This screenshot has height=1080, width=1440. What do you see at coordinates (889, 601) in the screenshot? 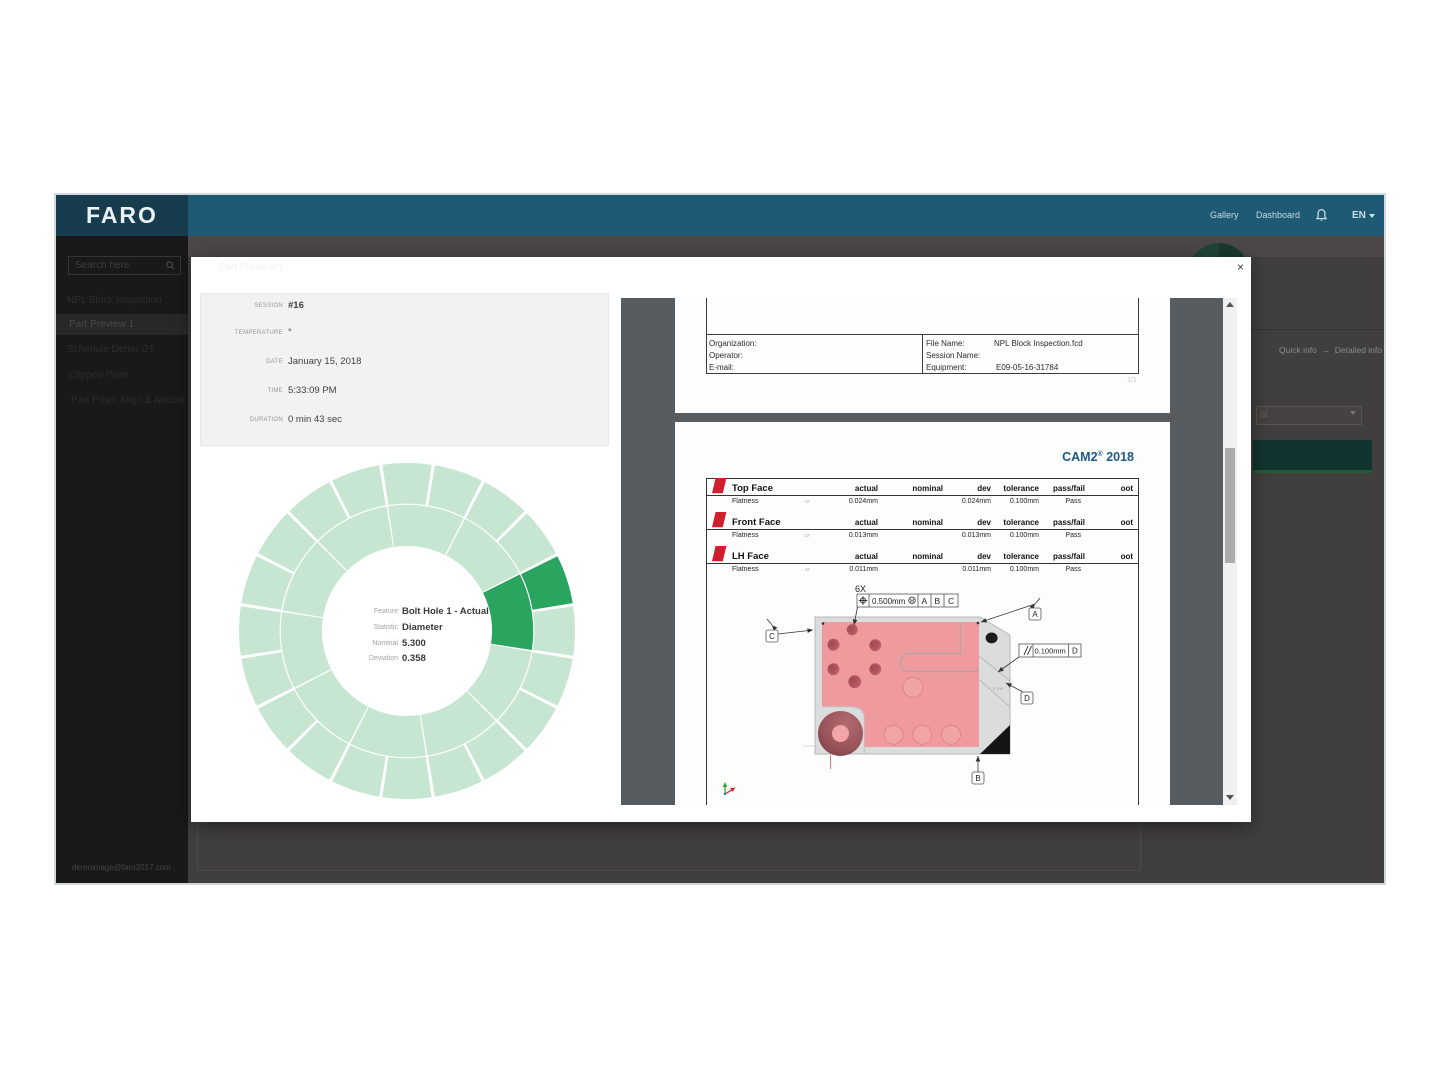
I see `svg-text: 0.500mm` at bounding box center [889, 601].